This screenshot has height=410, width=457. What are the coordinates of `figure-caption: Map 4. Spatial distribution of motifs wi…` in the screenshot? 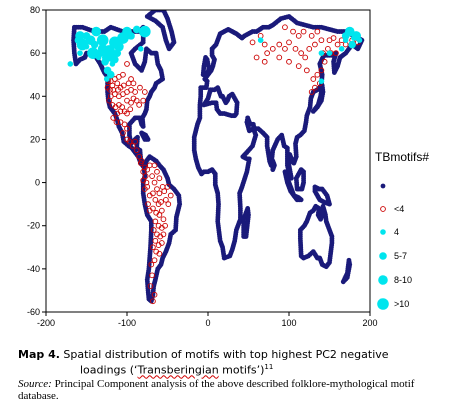 It's located at (233, 362).